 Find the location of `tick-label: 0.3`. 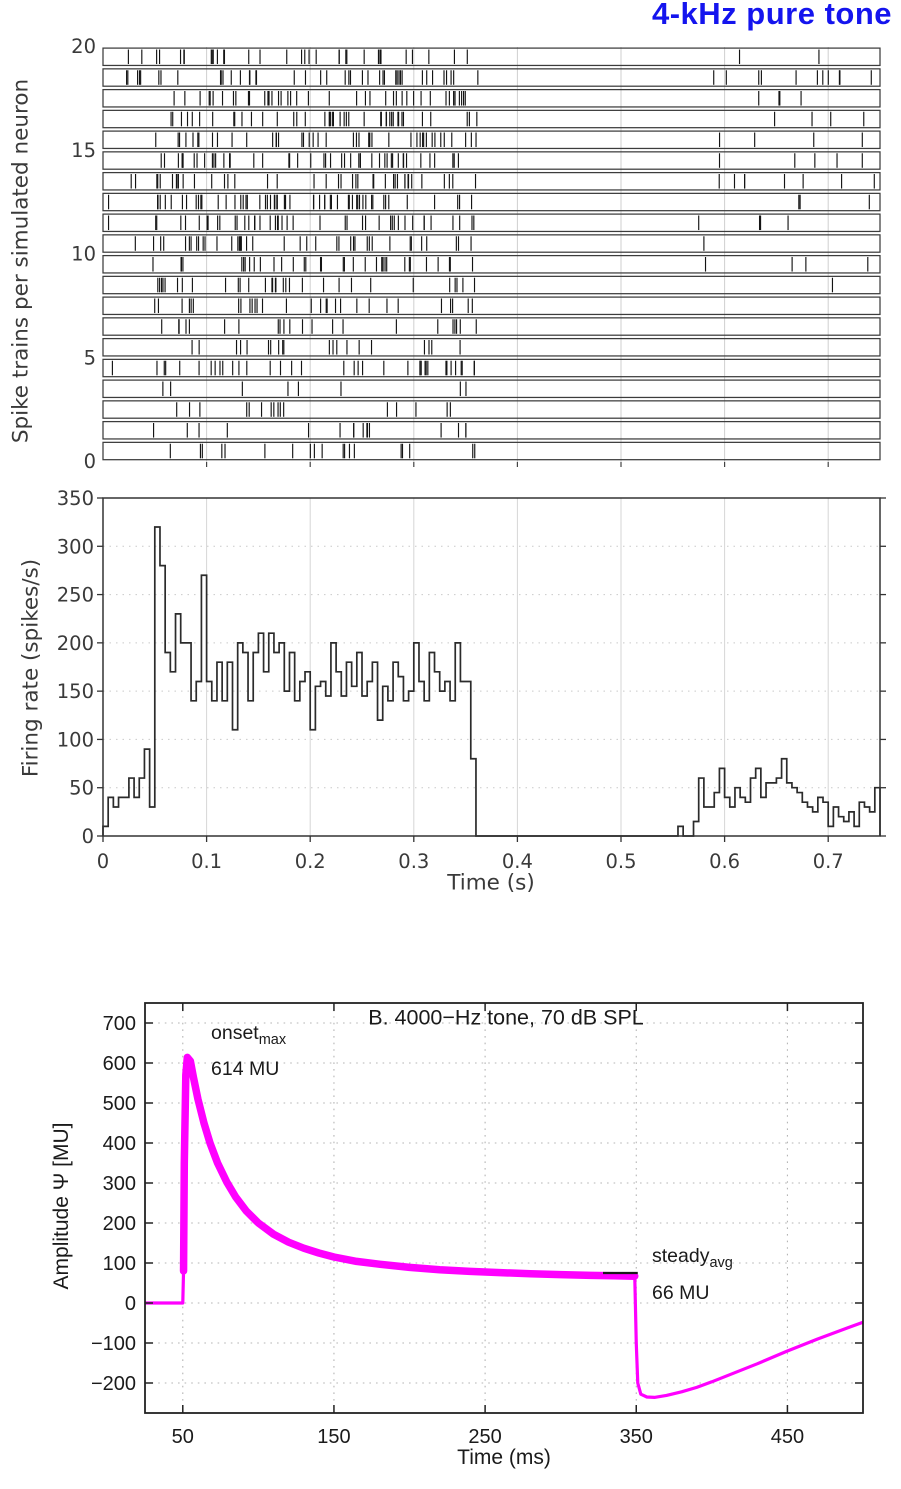

tick-label: 0.3 is located at coordinates (413, 861).